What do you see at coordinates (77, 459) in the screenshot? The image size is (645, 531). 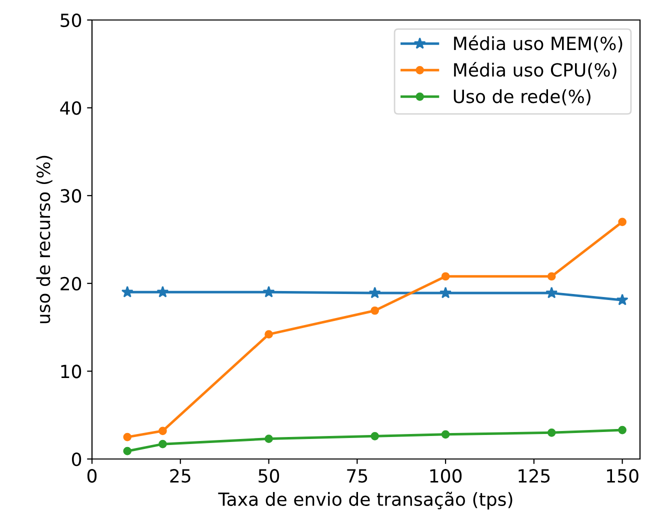 I see `y-tick-label: 0` at bounding box center [77, 459].